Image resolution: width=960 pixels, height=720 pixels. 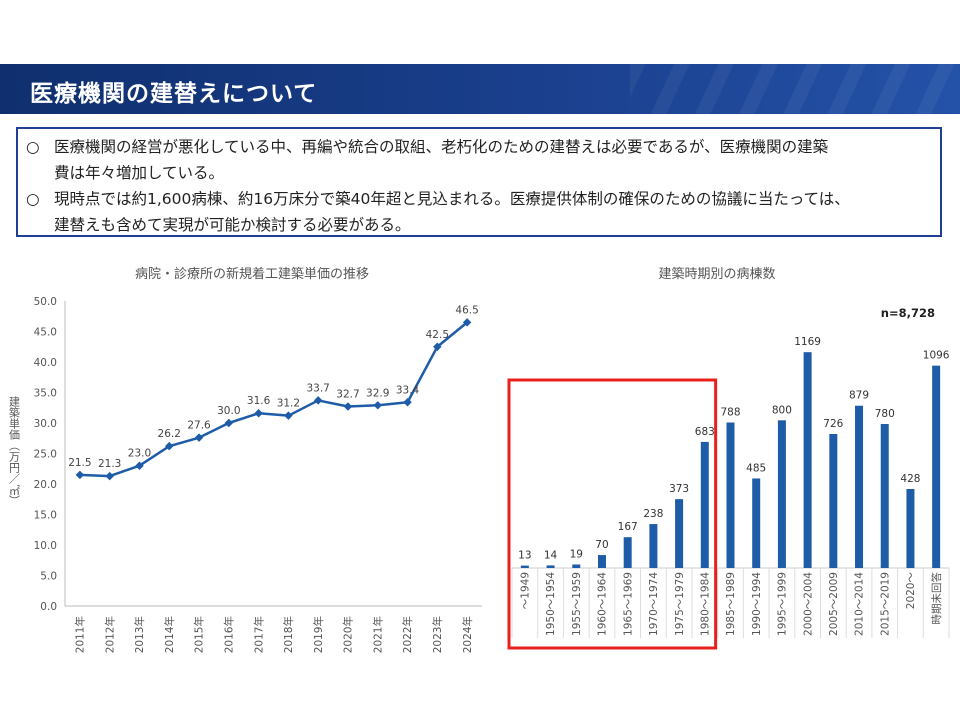 I want to click on line-chart-y-tick: 10.0, so click(x=45, y=546).